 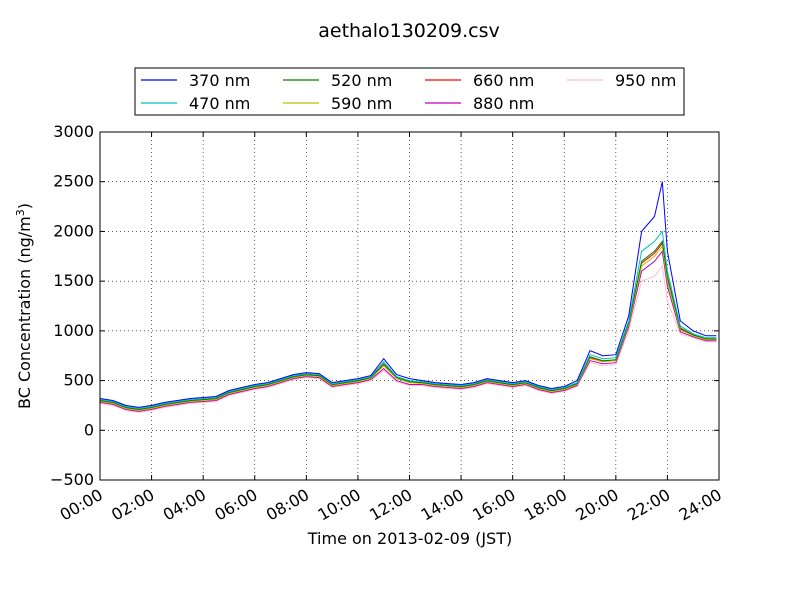 What do you see at coordinates (81, 505) in the screenshot?
I see `x-tick-label: 00:00` at bounding box center [81, 505].